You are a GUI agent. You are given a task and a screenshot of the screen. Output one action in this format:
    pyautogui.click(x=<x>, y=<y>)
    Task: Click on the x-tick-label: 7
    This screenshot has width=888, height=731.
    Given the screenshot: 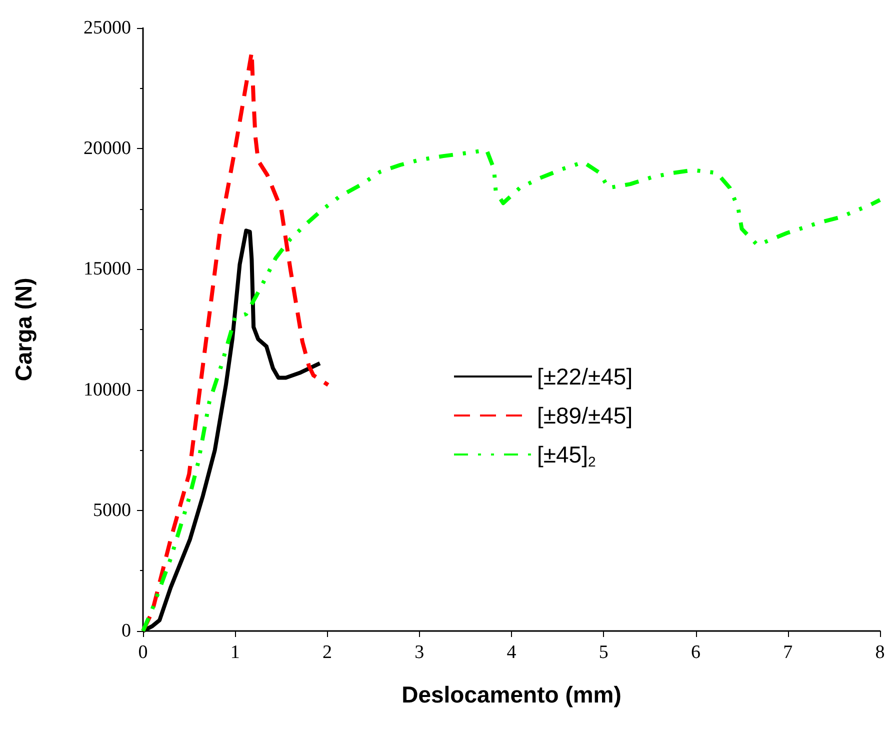 What is the action you would take?
    pyautogui.click(x=788, y=652)
    